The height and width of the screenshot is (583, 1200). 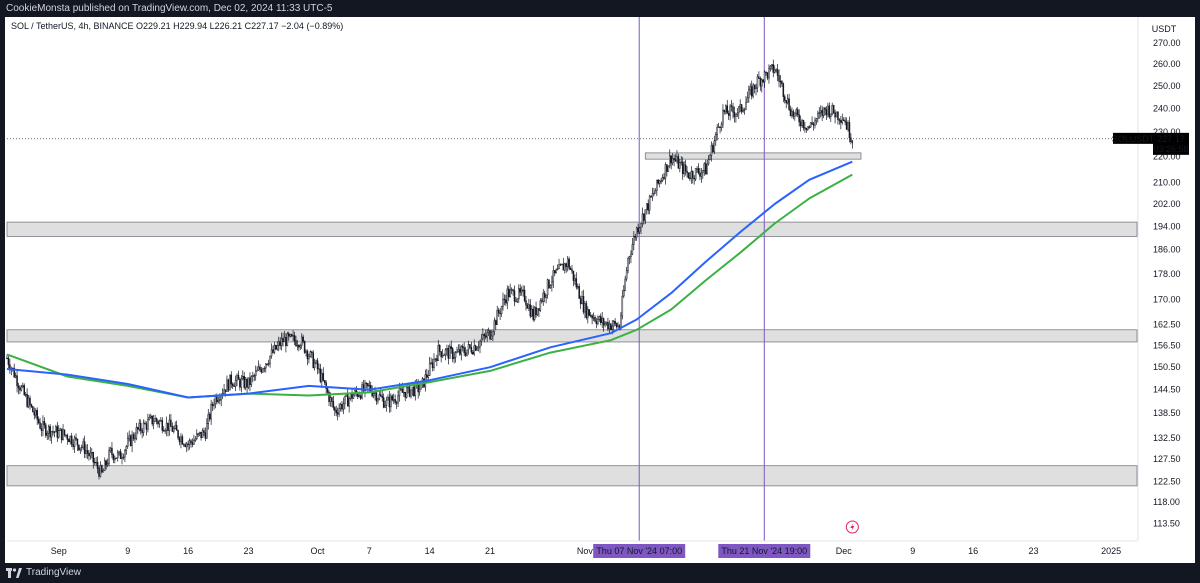 I want to click on tradingview-logo: TradingView, so click(x=43, y=572).